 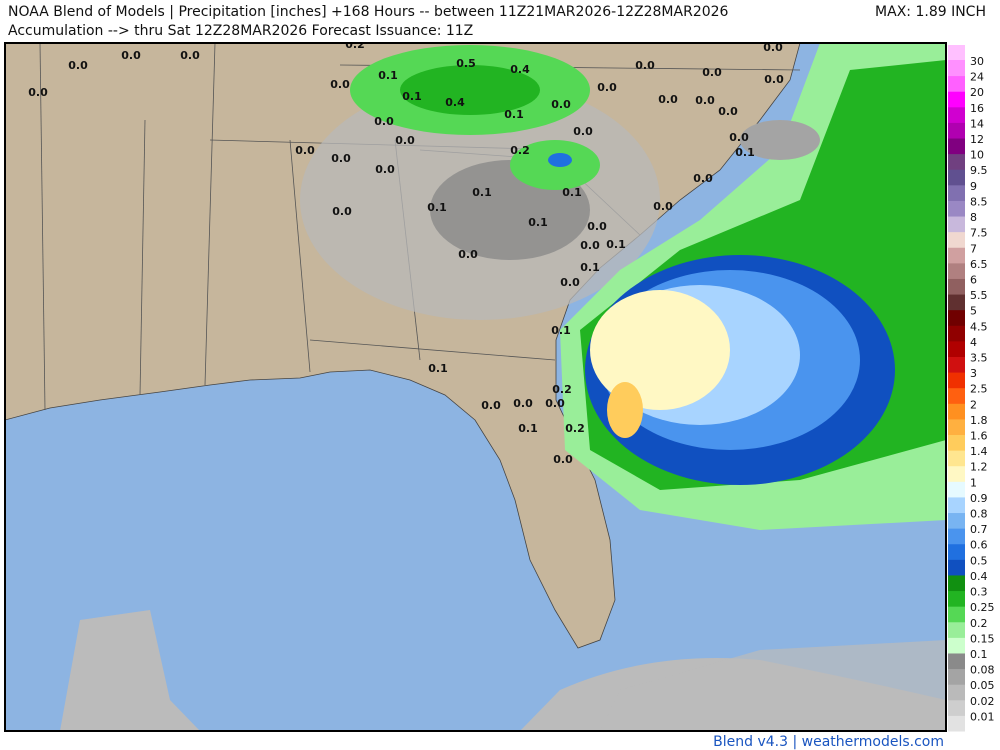 I want to click on legend-label: 0.8, so click(x=979, y=514).